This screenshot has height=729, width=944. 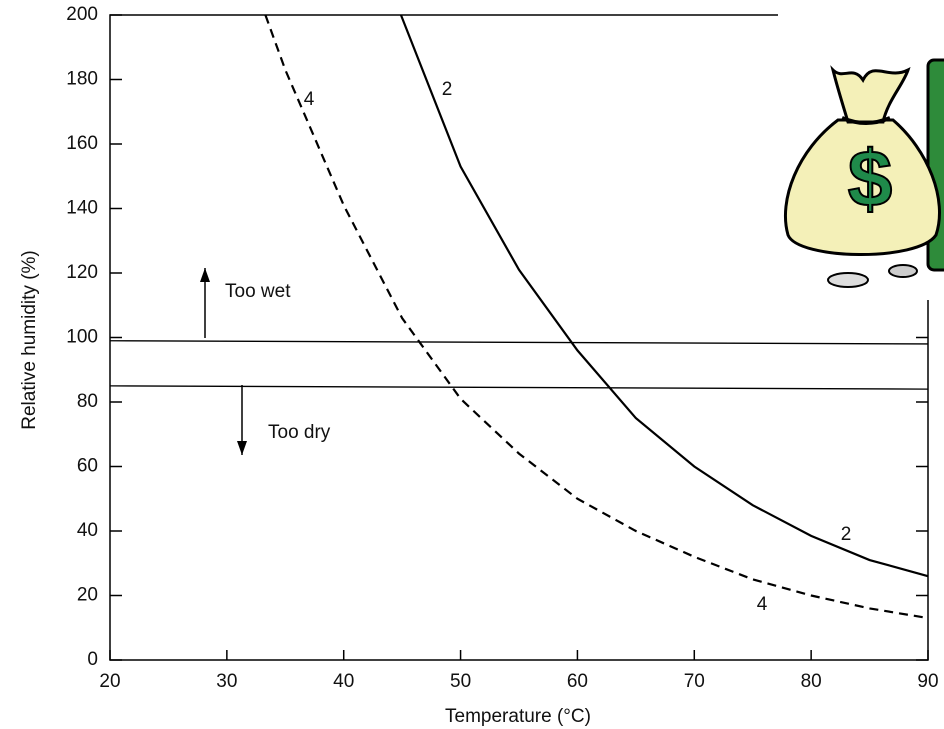 I want to click on x-axis-label: Temperature (°C), so click(x=518, y=716).